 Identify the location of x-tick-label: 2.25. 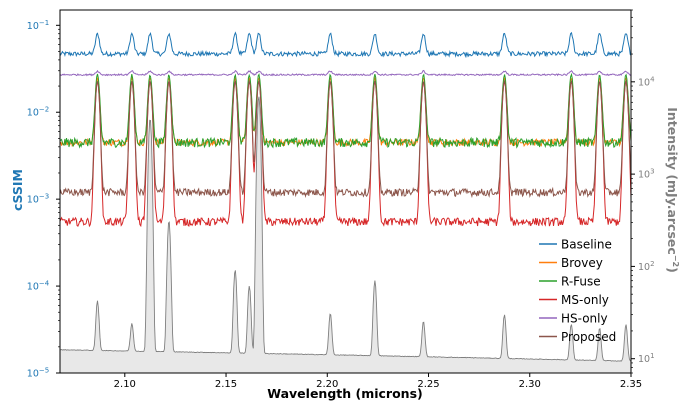
(428, 384).